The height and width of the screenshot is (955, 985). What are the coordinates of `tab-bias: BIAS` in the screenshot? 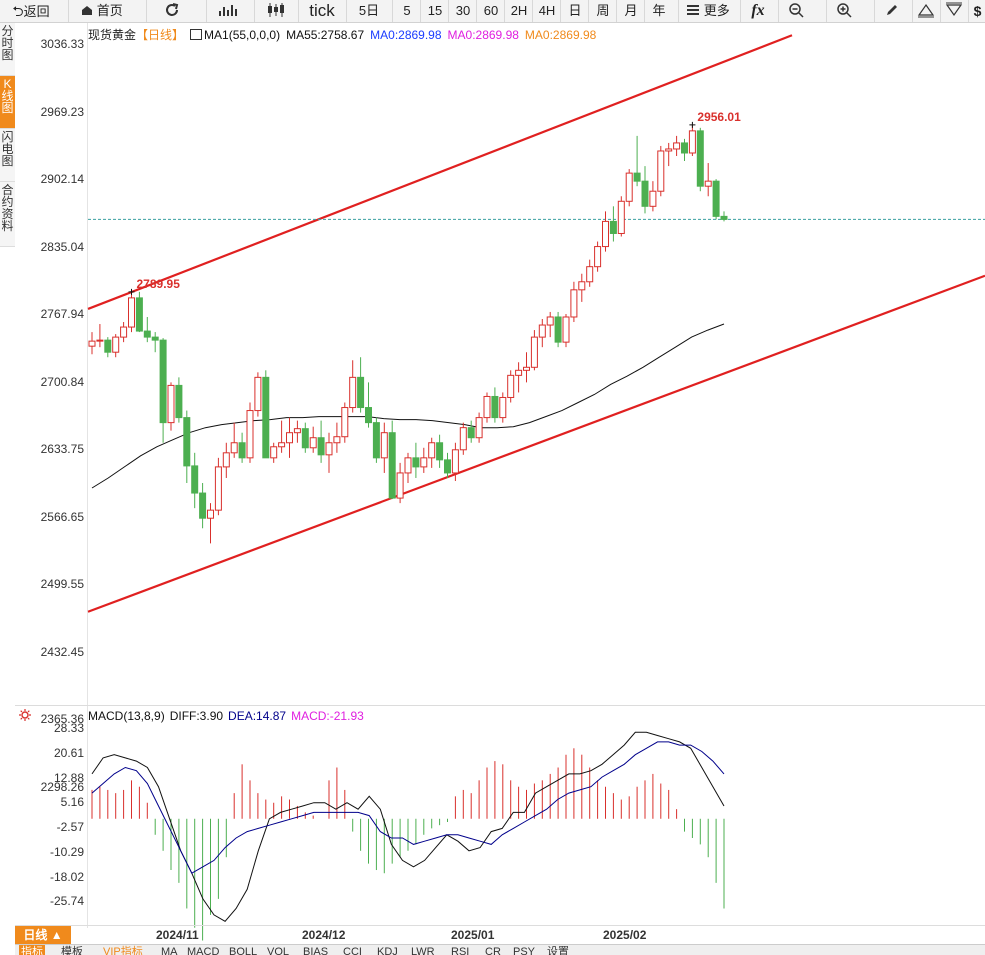 It's located at (316, 950).